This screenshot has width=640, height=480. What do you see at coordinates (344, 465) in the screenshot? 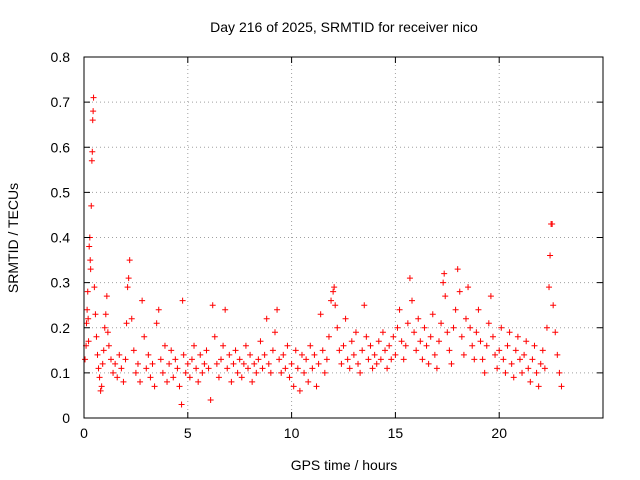
I see `x-axis-label: GPS time / hours` at bounding box center [344, 465].